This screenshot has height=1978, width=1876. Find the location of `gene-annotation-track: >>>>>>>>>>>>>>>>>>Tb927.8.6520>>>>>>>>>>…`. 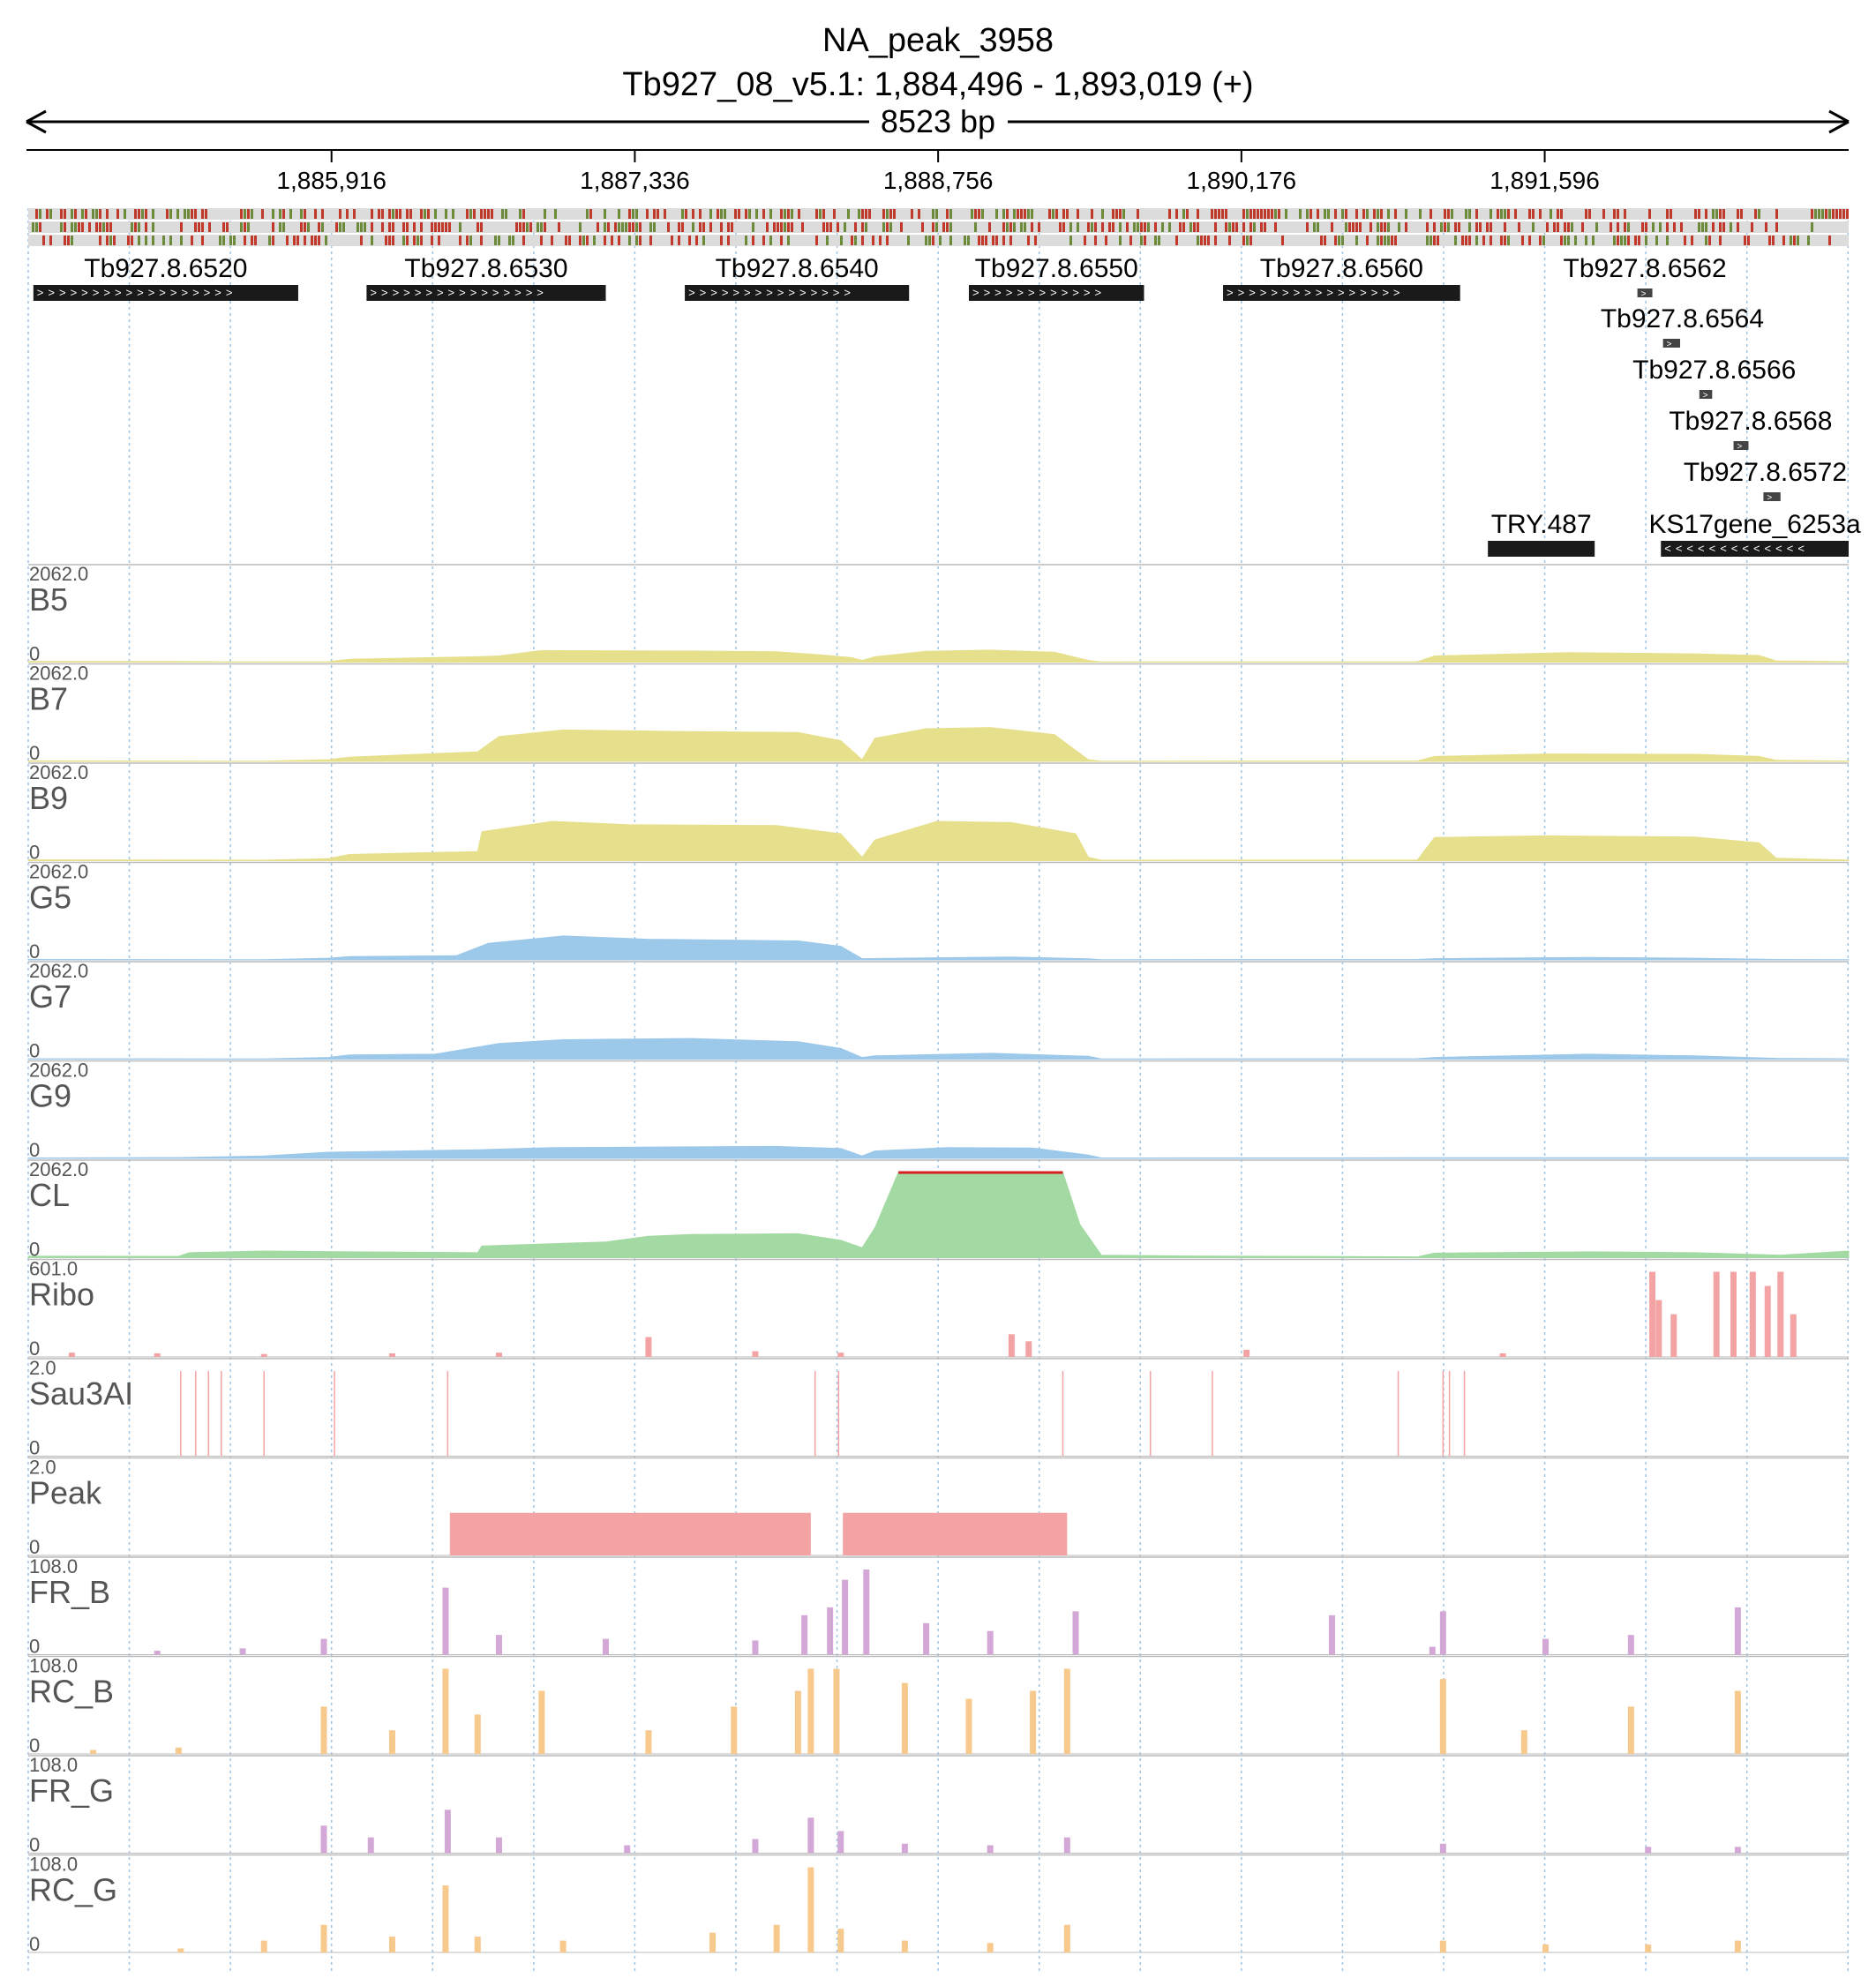

gene-annotation-track: >>>>>>>>>>>>>>>>>>Tb927.8.6520>>>>>>>>>>… is located at coordinates (947, 405).